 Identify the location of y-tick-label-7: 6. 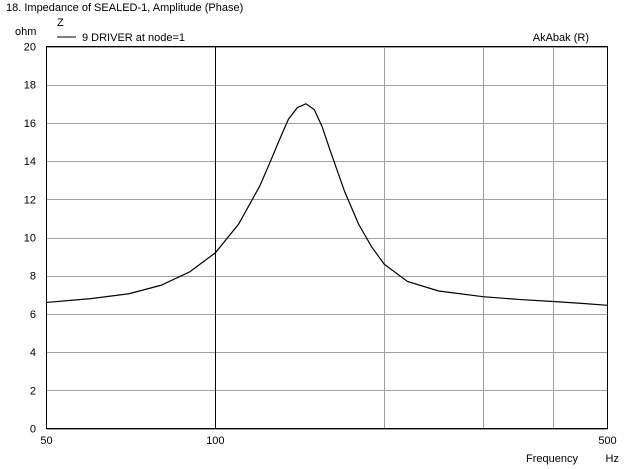
(33, 315).